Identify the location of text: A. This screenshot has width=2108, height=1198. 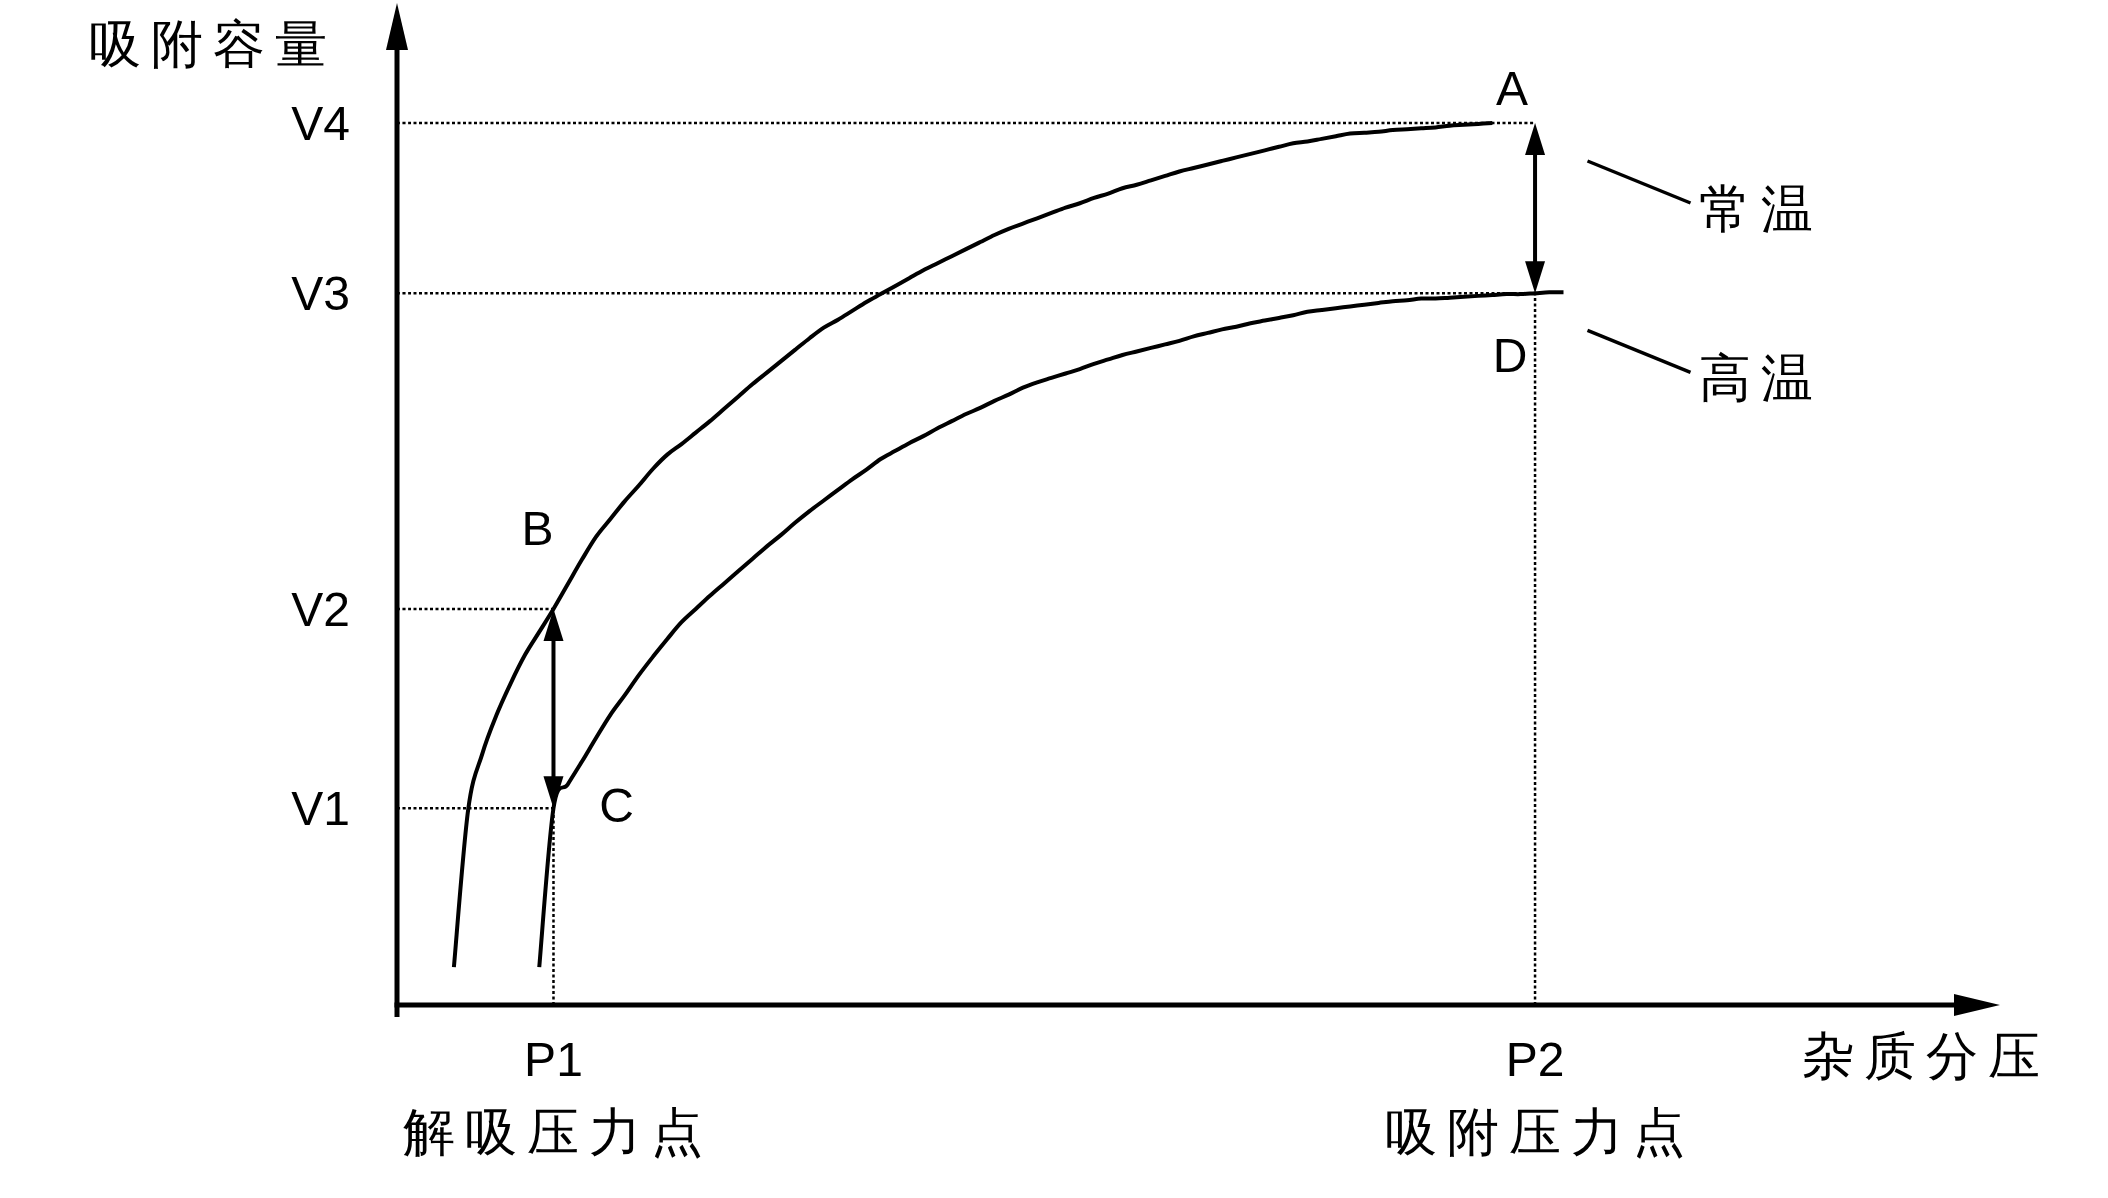
(1512, 88).